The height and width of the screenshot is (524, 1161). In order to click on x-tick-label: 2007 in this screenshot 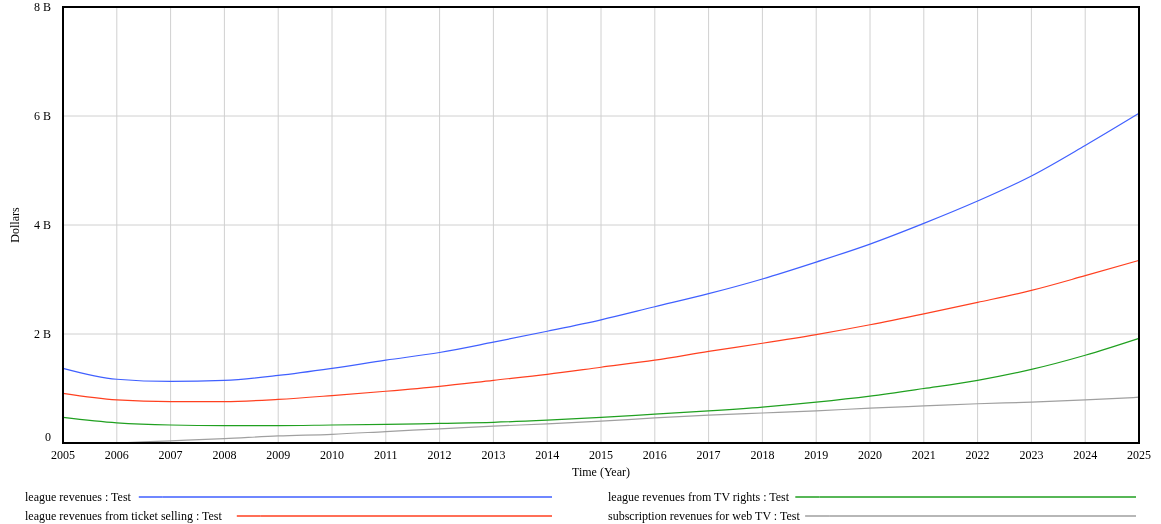, I will do `click(170, 455)`.